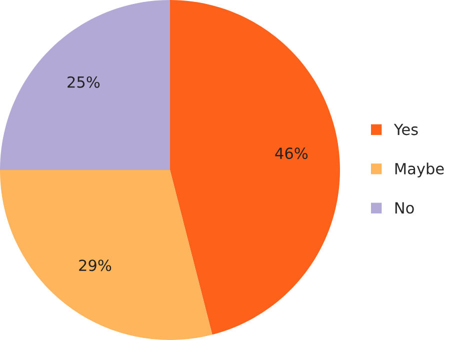  What do you see at coordinates (404, 208) in the screenshot?
I see `legend-label: No` at bounding box center [404, 208].